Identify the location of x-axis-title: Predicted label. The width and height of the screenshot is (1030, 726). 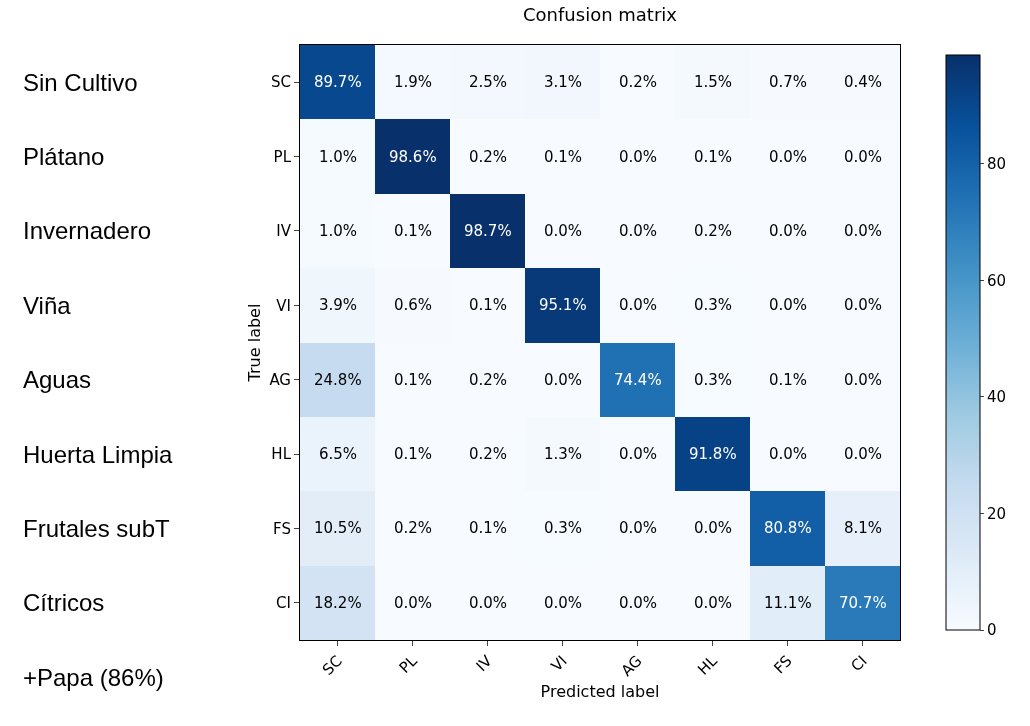
(600, 691).